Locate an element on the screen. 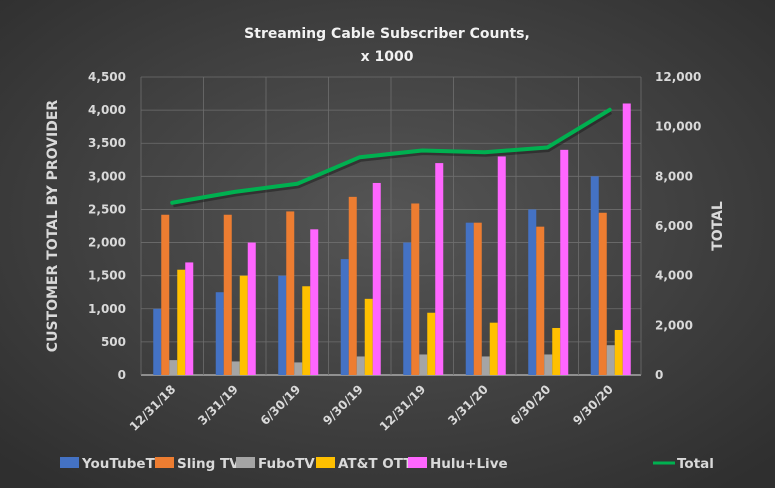 The width and height of the screenshot is (775, 488). legend-label: Sling TV is located at coordinates (208, 464).